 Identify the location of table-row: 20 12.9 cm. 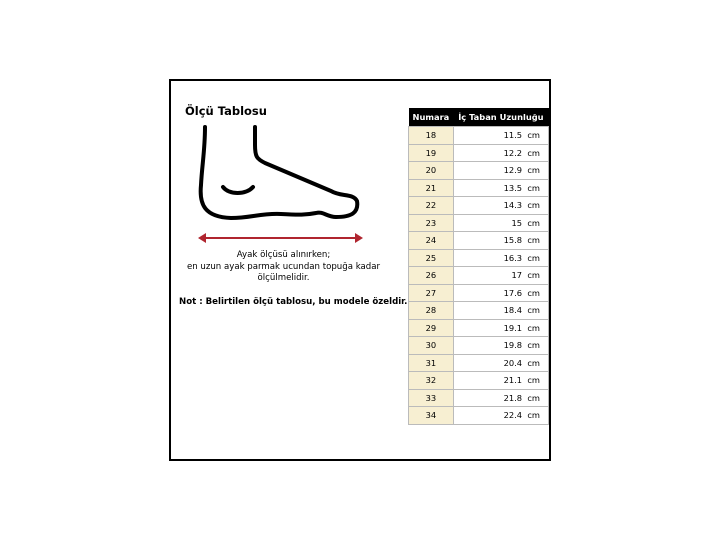
(479, 170).